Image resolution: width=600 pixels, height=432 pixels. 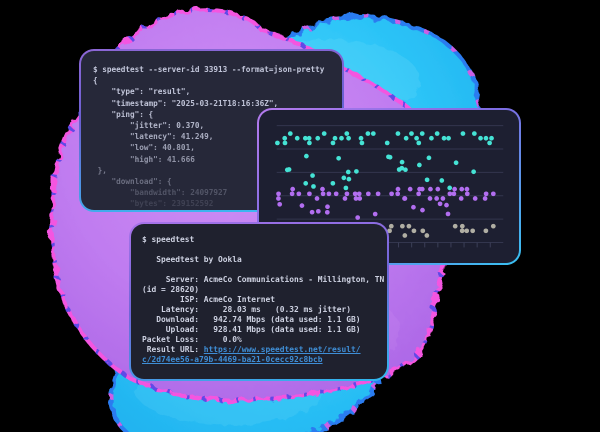 I want to click on terminal-line: },, so click(x=100, y=170).